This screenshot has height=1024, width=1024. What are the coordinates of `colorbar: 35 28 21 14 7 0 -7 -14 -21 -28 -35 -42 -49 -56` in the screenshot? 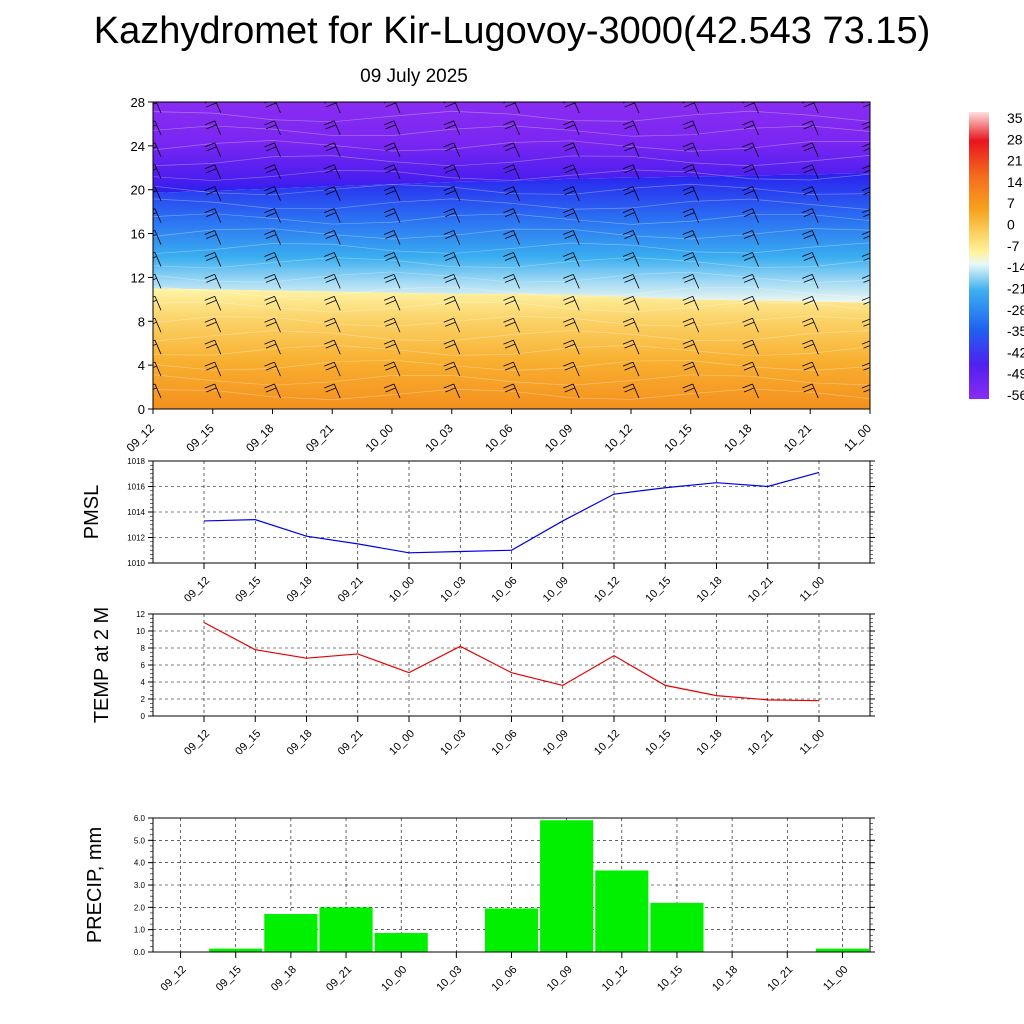 It's located at (996, 256).